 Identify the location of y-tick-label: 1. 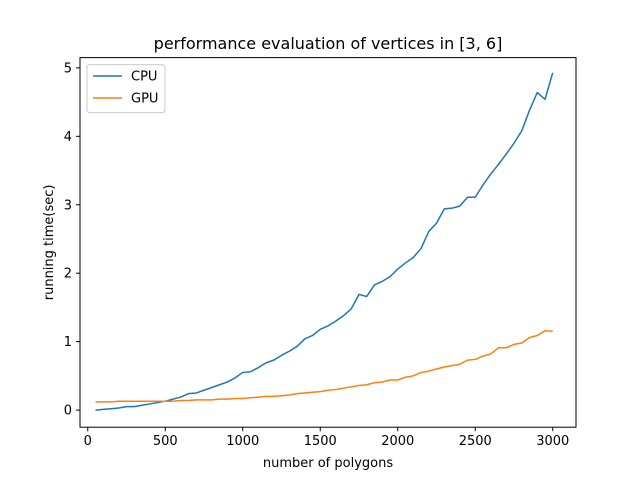
(68, 342).